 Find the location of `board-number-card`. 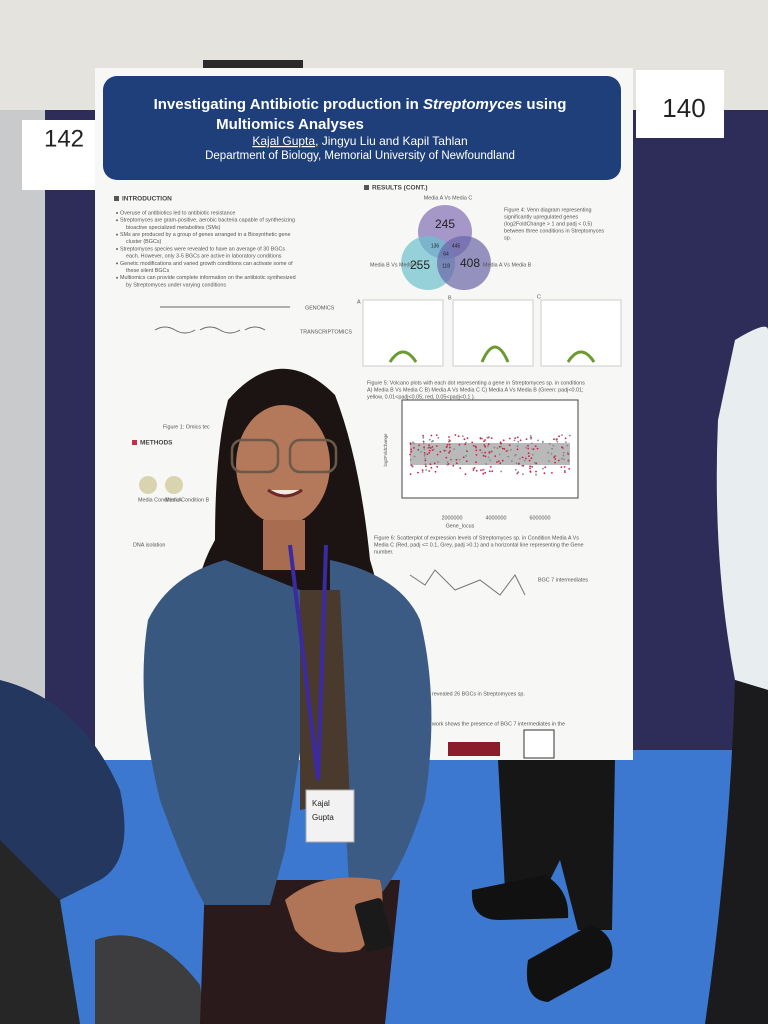

board-number-card is located at coordinates (680, 104).